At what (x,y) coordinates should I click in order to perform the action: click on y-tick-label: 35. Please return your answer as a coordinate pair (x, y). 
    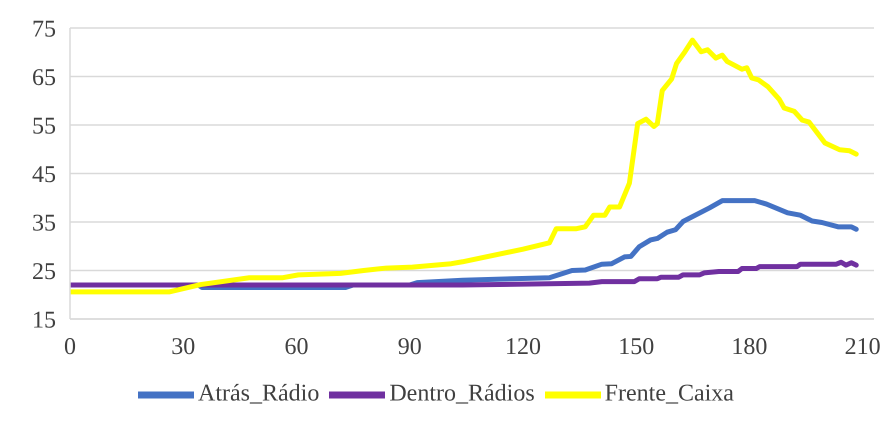
    Looking at the image, I should click on (44, 223).